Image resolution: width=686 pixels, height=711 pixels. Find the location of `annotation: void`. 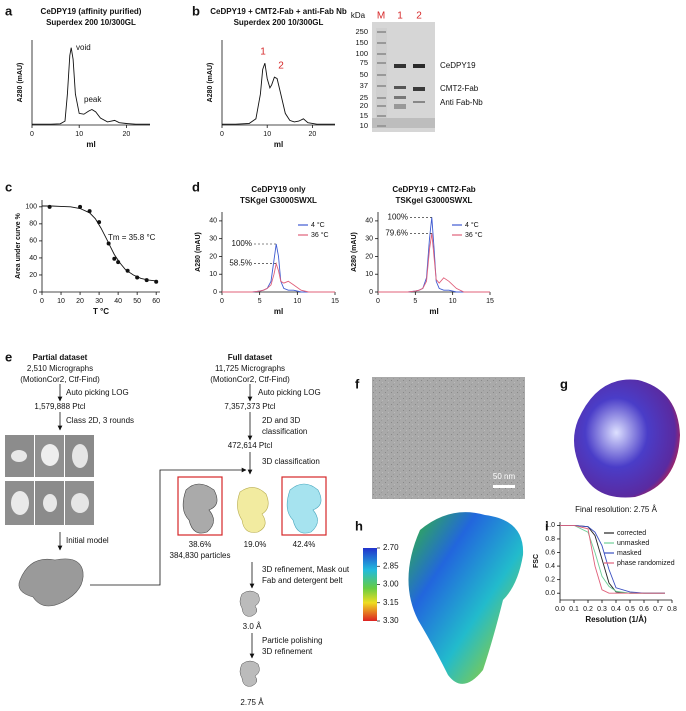

annotation: void is located at coordinates (83, 47).